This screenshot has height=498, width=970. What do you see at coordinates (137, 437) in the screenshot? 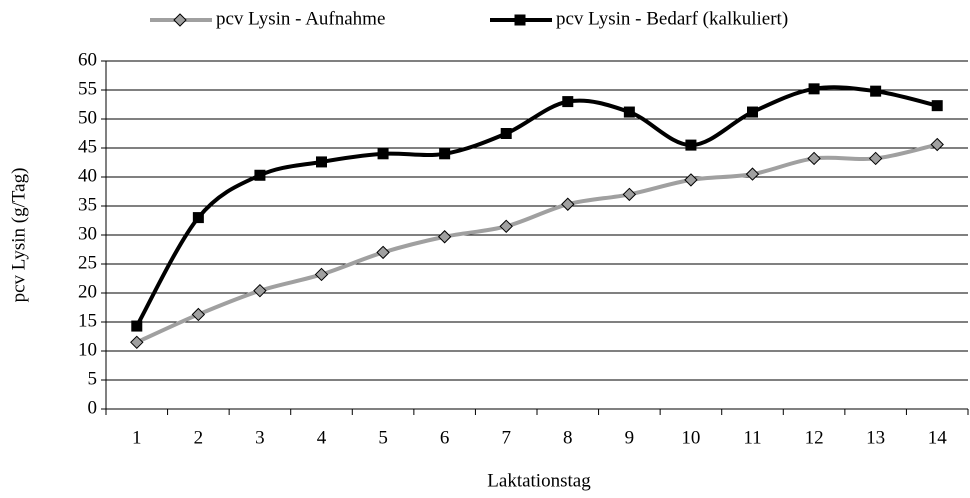
I see `x-tick-label: 1` at bounding box center [137, 437].